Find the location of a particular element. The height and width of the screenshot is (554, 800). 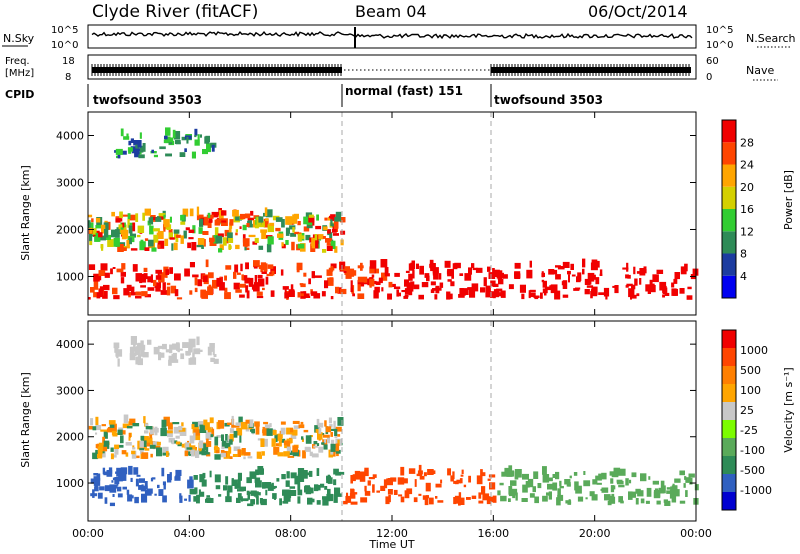

noise-frame is located at coordinates (392, 36).